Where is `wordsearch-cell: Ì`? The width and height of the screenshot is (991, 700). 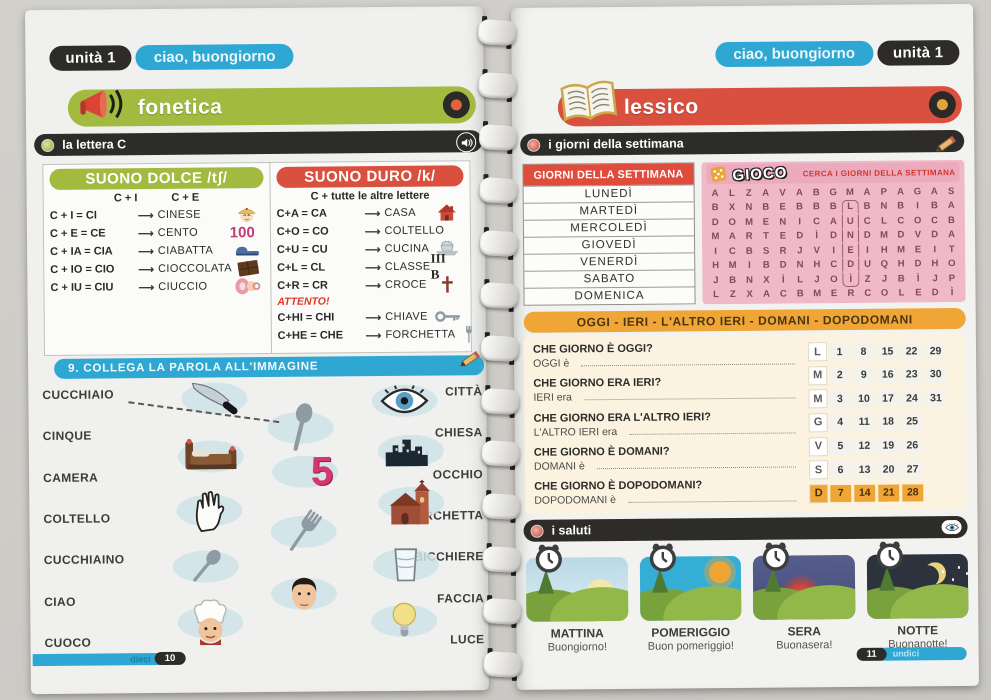 wordsearch-cell: Ì is located at coordinates (952, 293).